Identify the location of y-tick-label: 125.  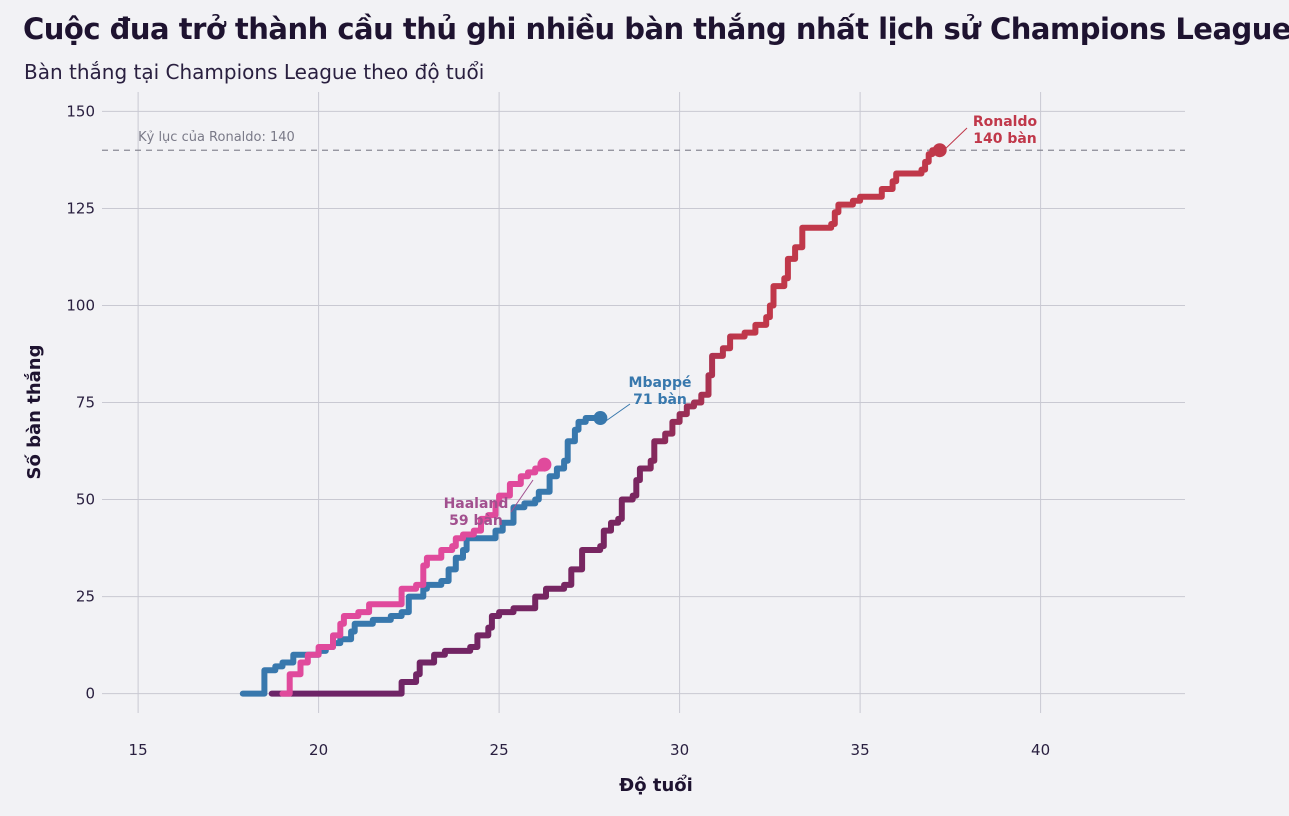
(80, 208).